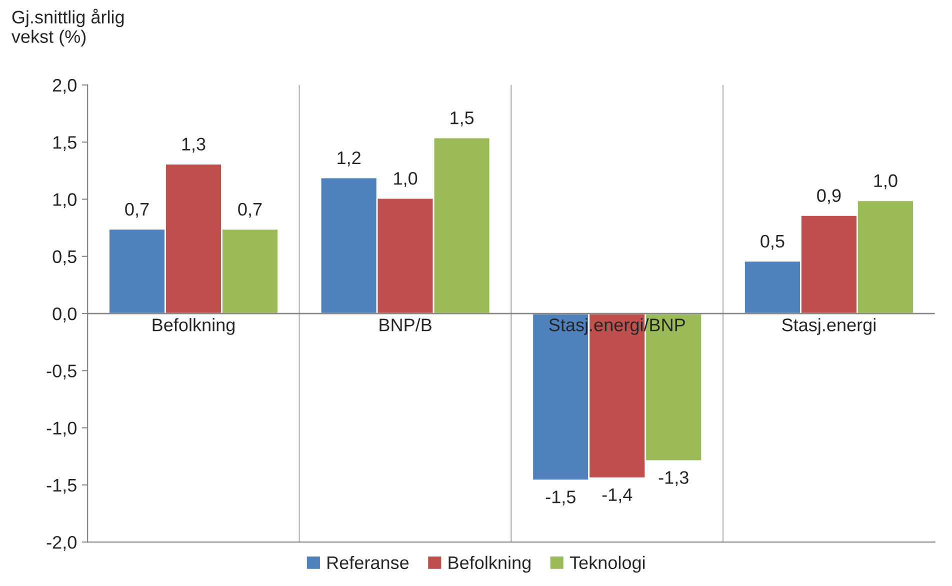 Image resolution: width=952 pixels, height=586 pixels. Describe the element at coordinates (64, 86) in the screenshot. I see `y-tick-label: 2,0` at that location.